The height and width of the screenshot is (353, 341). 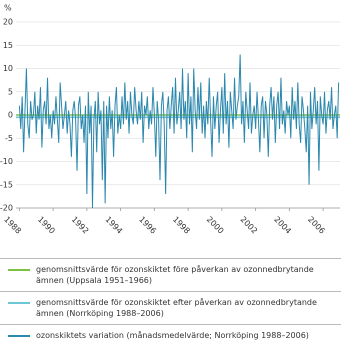 What do you see at coordinates (215, 225) in the screenshot?
I see `x-tick-label: 2000` at bounding box center [215, 225].